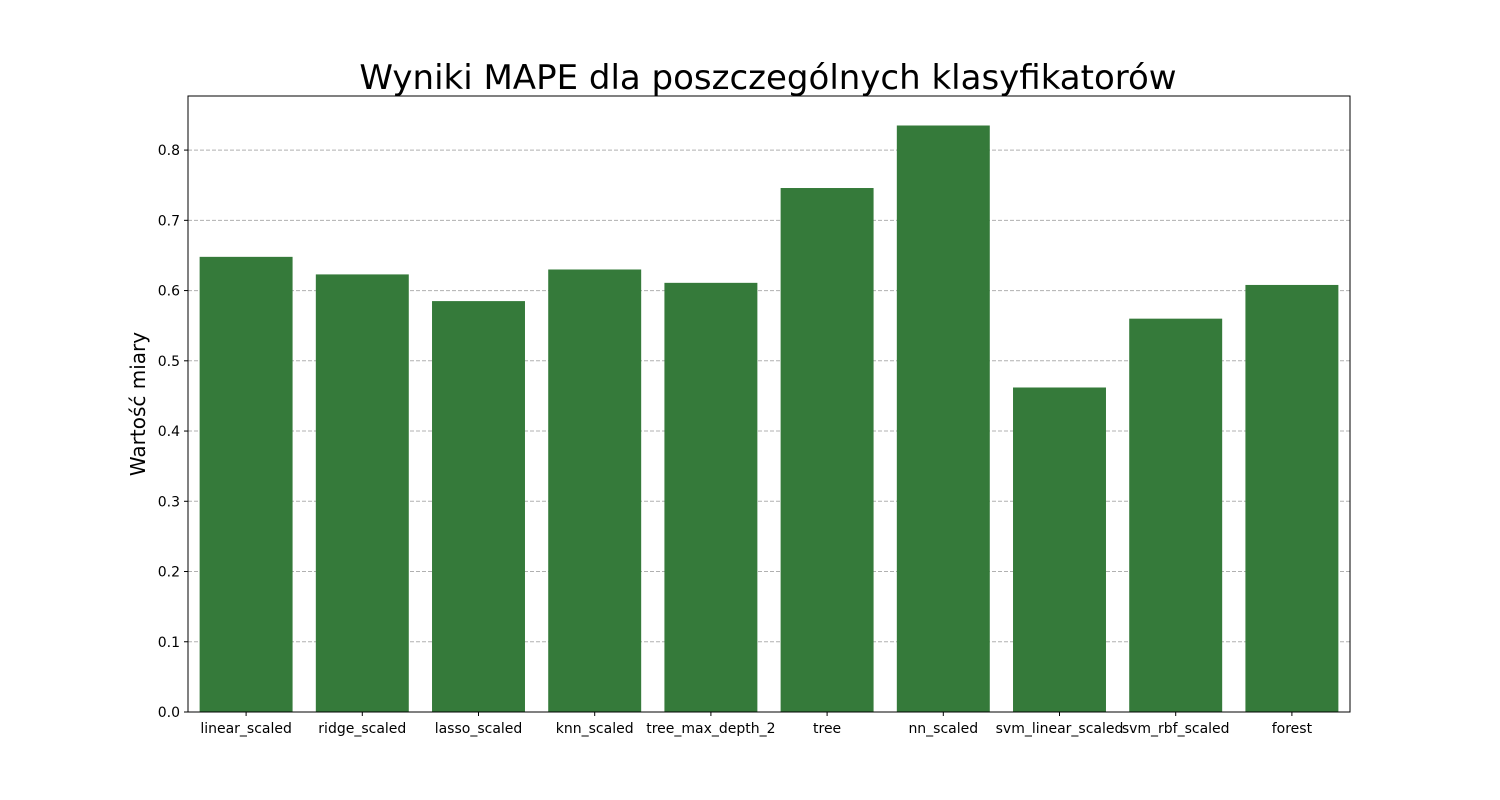  What do you see at coordinates (1292, 729) in the screenshot?
I see `x-tick-label: forest` at bounding box center [1292, 729].